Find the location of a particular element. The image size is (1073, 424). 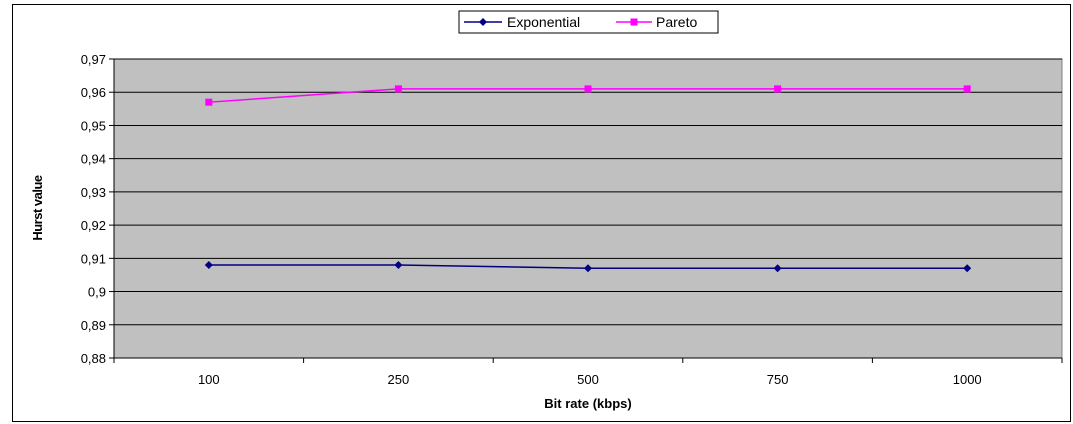

legend-marker-exponential is located at coordinates (483, 22).